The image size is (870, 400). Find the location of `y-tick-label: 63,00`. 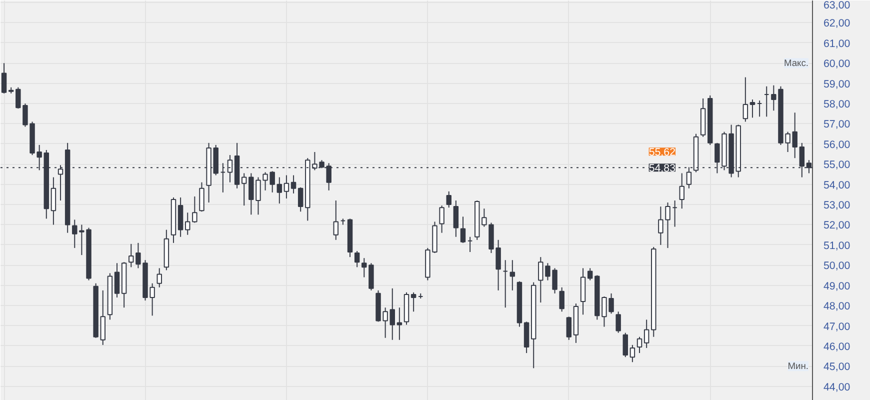

y-tick-label: 63,00 is located at coordinates (837, 6).